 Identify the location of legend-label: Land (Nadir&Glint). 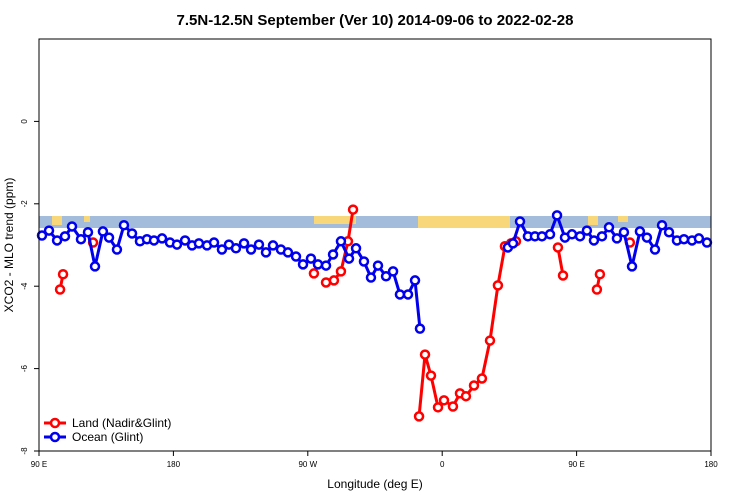
(121, 423).